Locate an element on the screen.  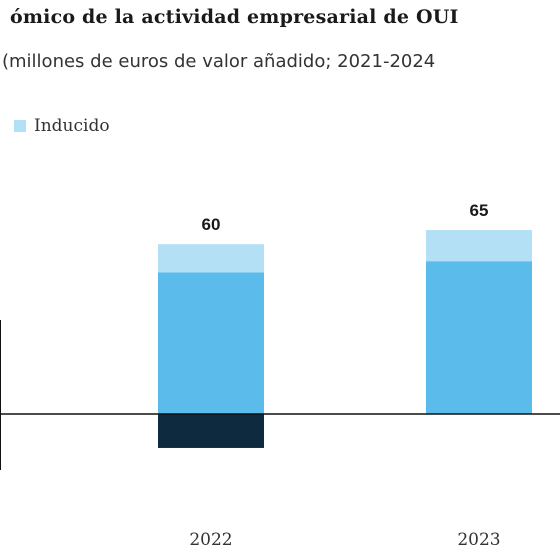
bar-segment-2022-s1 is located at coordinates (211, 343).